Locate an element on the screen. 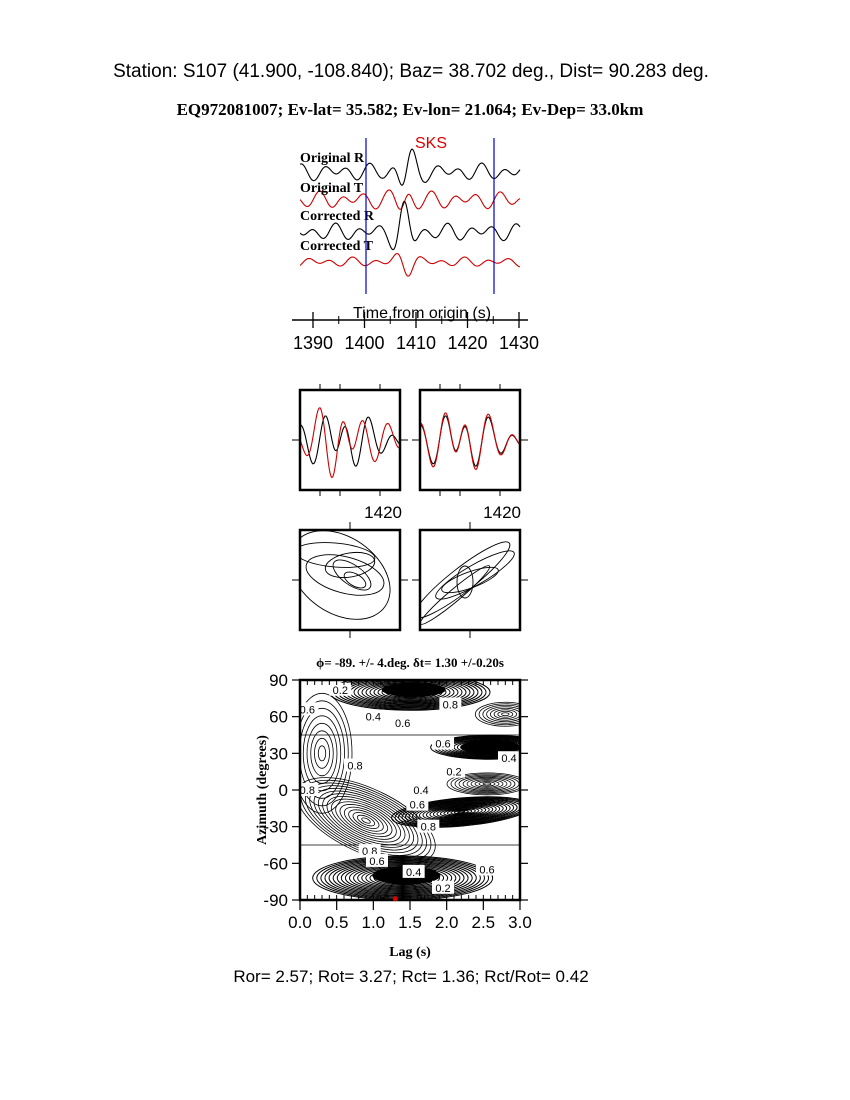 The height and width of the screenshot is (1100, 850). waveform-panel-corrected is located at coordinates (470, 441).